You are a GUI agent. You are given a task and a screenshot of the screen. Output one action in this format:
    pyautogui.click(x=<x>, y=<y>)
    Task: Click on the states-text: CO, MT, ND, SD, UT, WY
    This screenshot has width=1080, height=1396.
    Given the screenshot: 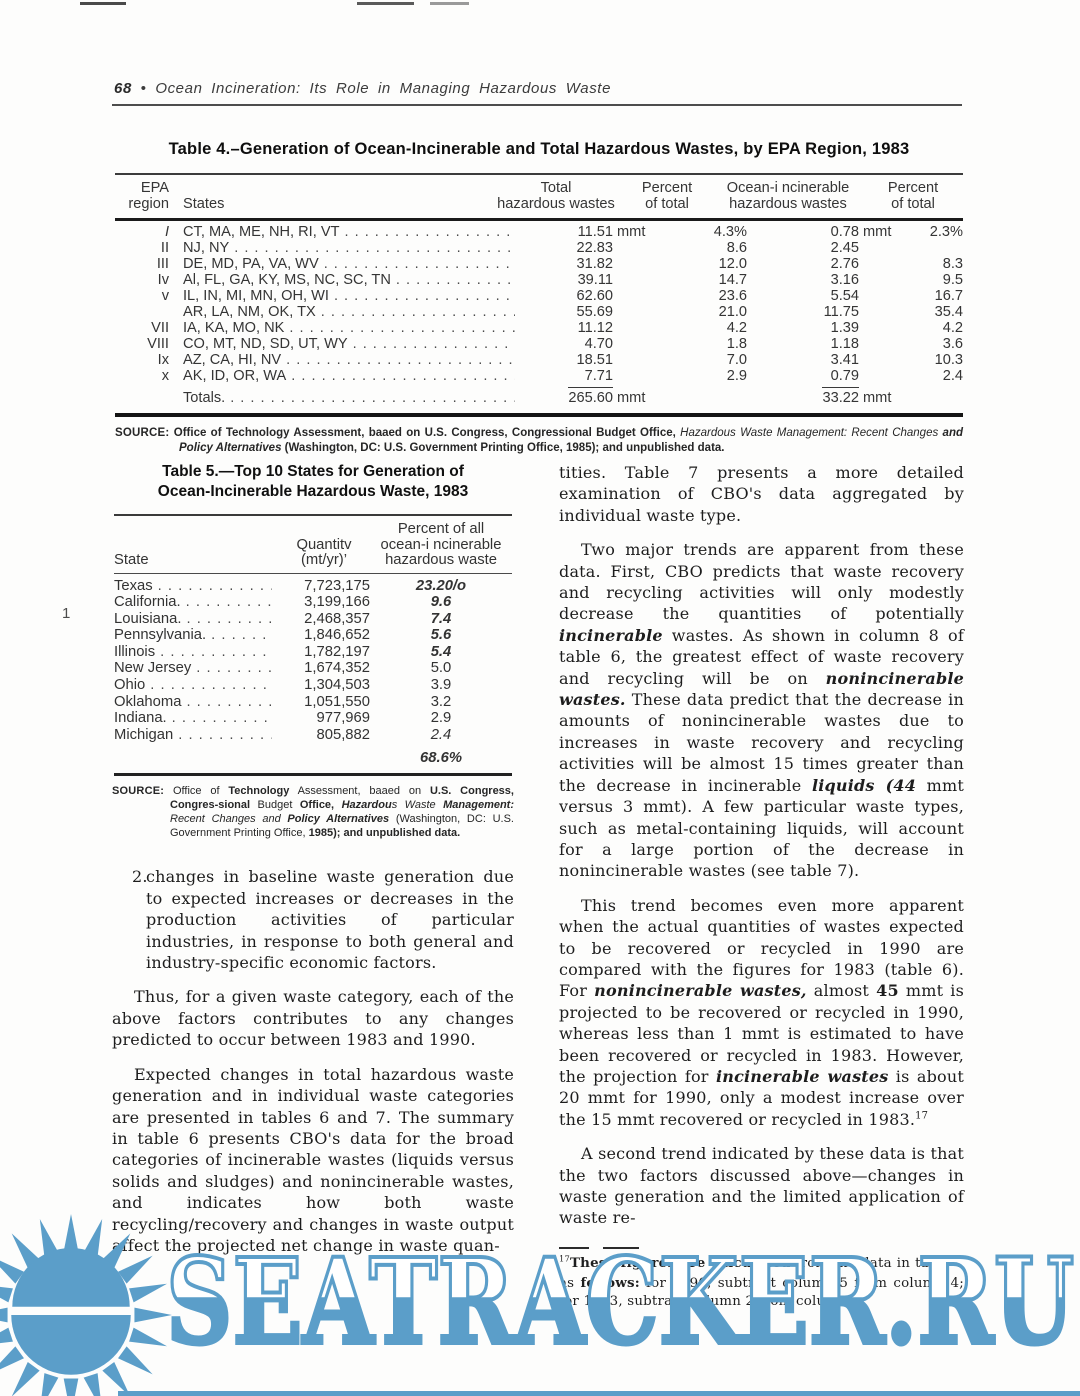 What is the action you would take?
    pyautogui.click(x=265, y=344)
    